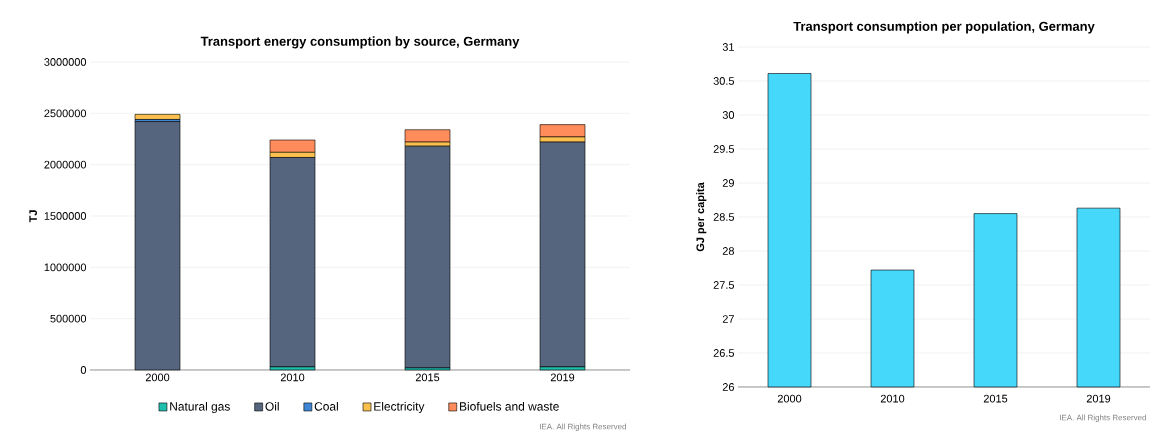 The height and width of the screenshot is (434, 1151). I want to click on y-tick-label: 30.5, so click(724, 81).